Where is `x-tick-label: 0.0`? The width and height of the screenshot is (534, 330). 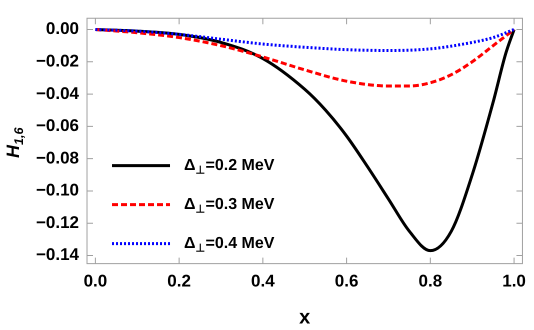
x-tick-label: 0.0 is located at coordinates (96, 280).